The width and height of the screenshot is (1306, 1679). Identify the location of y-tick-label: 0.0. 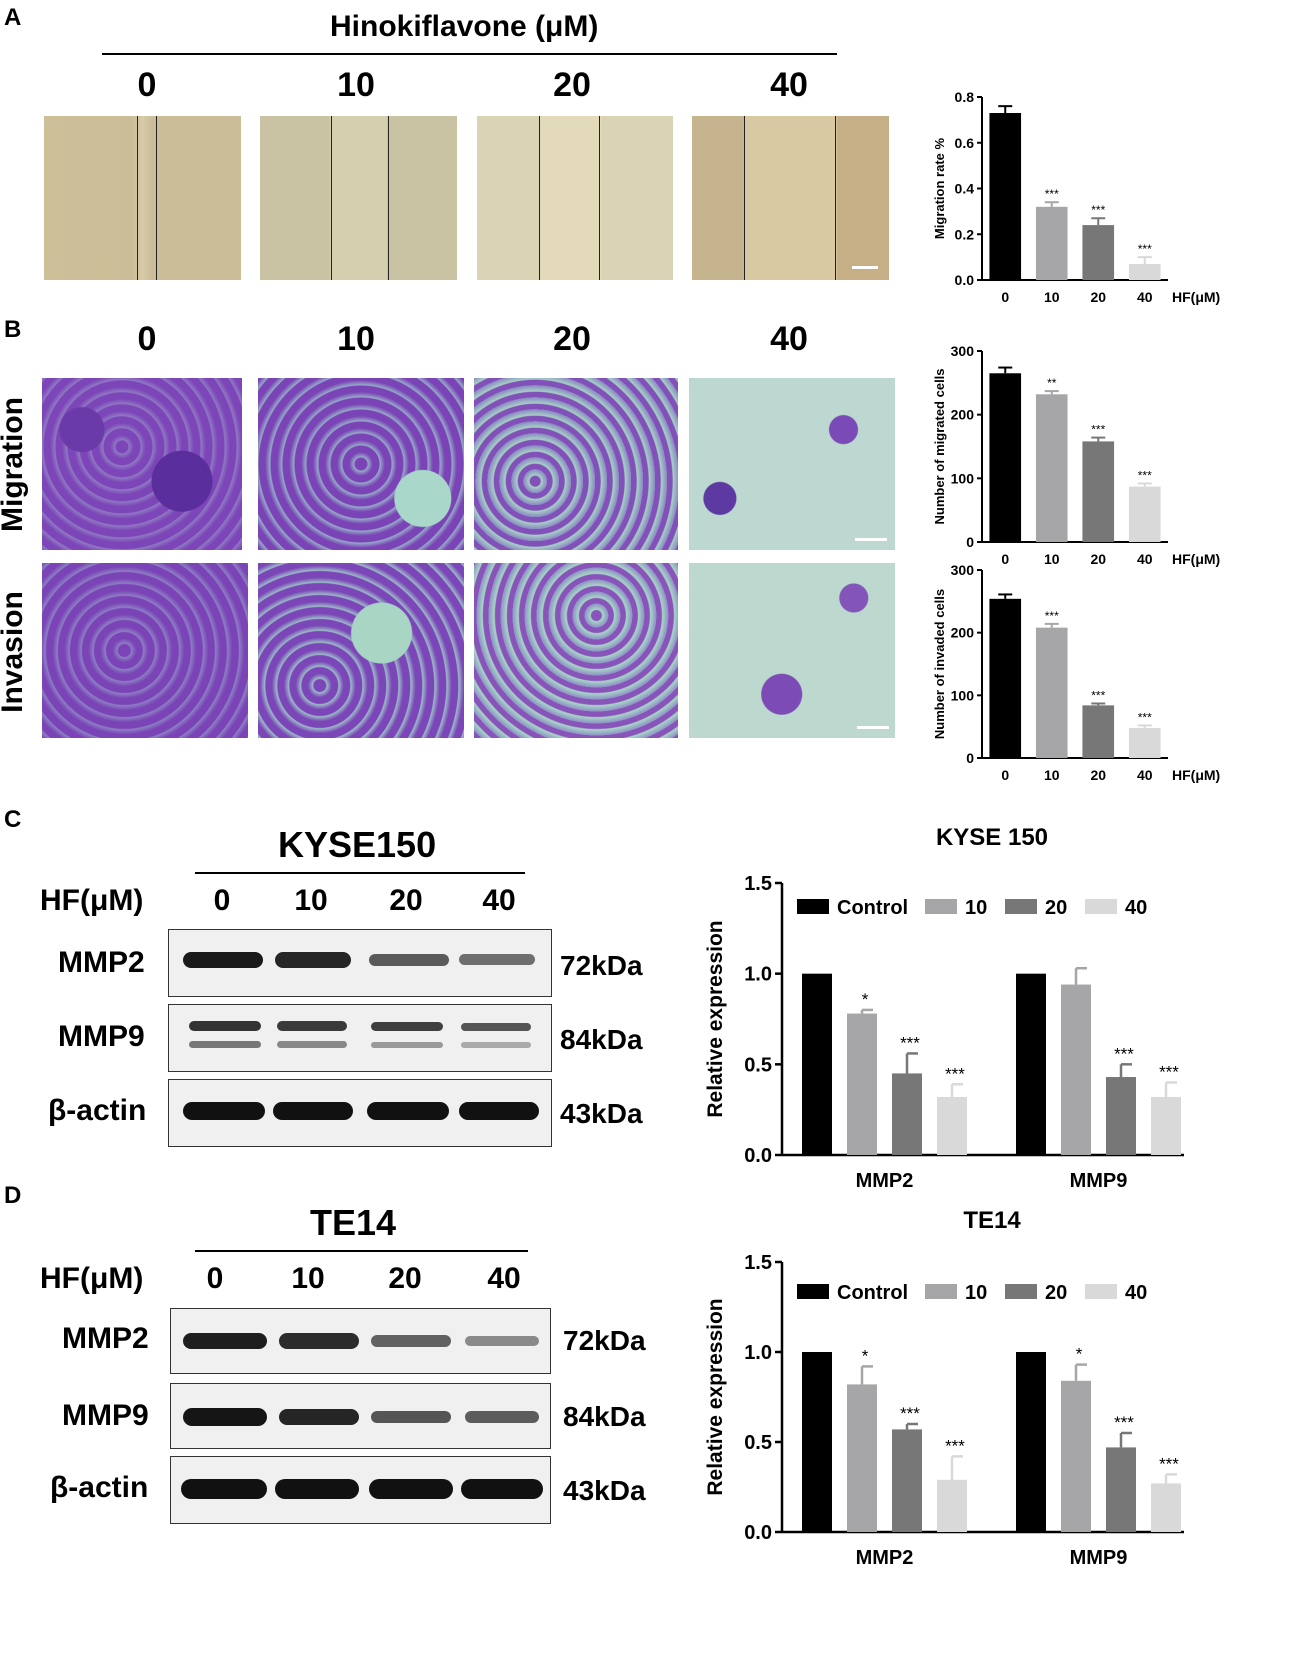
(965, 280).